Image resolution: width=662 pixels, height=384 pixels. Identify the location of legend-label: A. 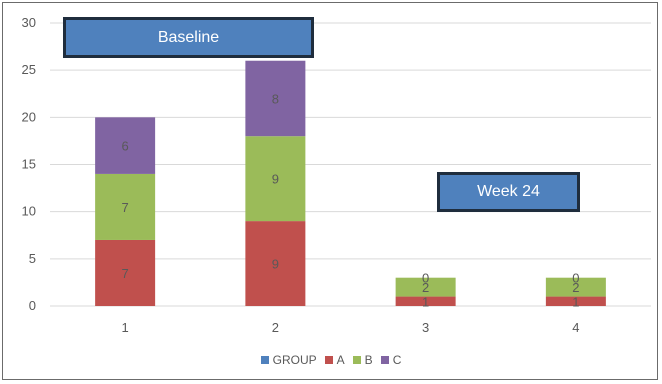
(340, 360).